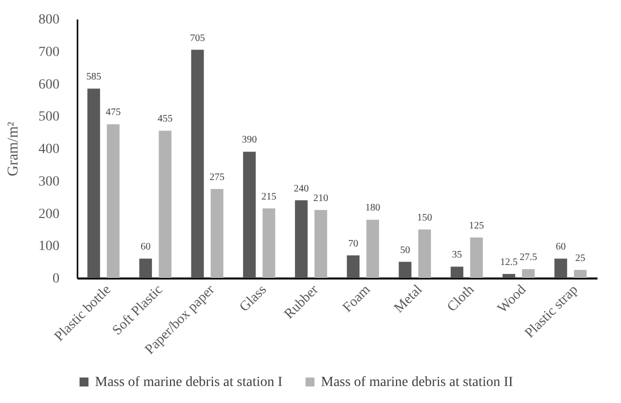 The image size is (621, 403). Describe the element at coordinates (56, 279) in the screenshot. I see `y-tick-label: 0` at that location.